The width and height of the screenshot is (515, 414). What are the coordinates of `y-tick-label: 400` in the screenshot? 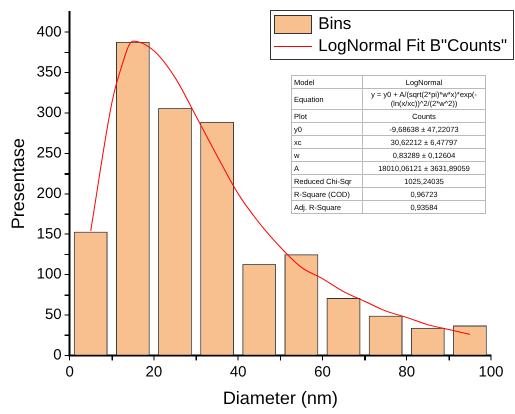 It's located at (49, 31).